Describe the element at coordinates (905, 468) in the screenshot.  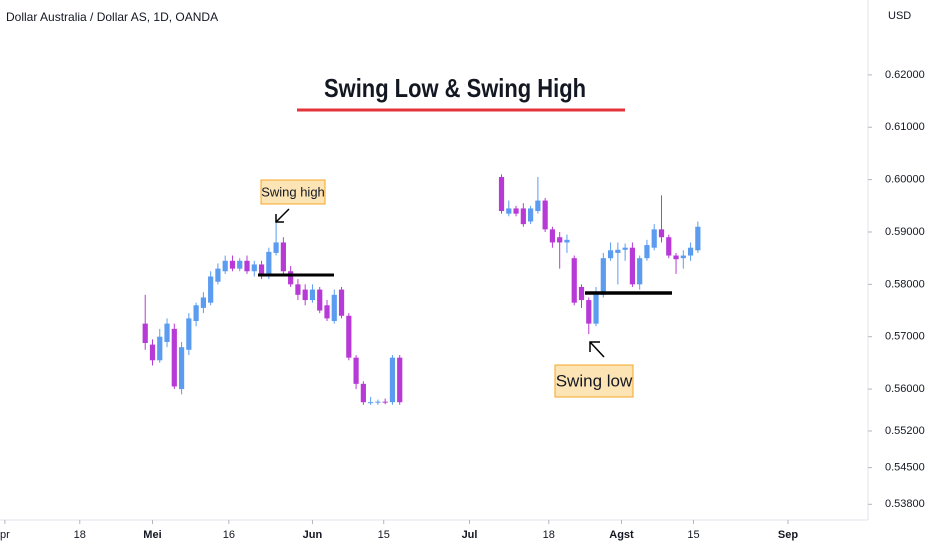
I see `y-tick-label: 0.54500` at that location.